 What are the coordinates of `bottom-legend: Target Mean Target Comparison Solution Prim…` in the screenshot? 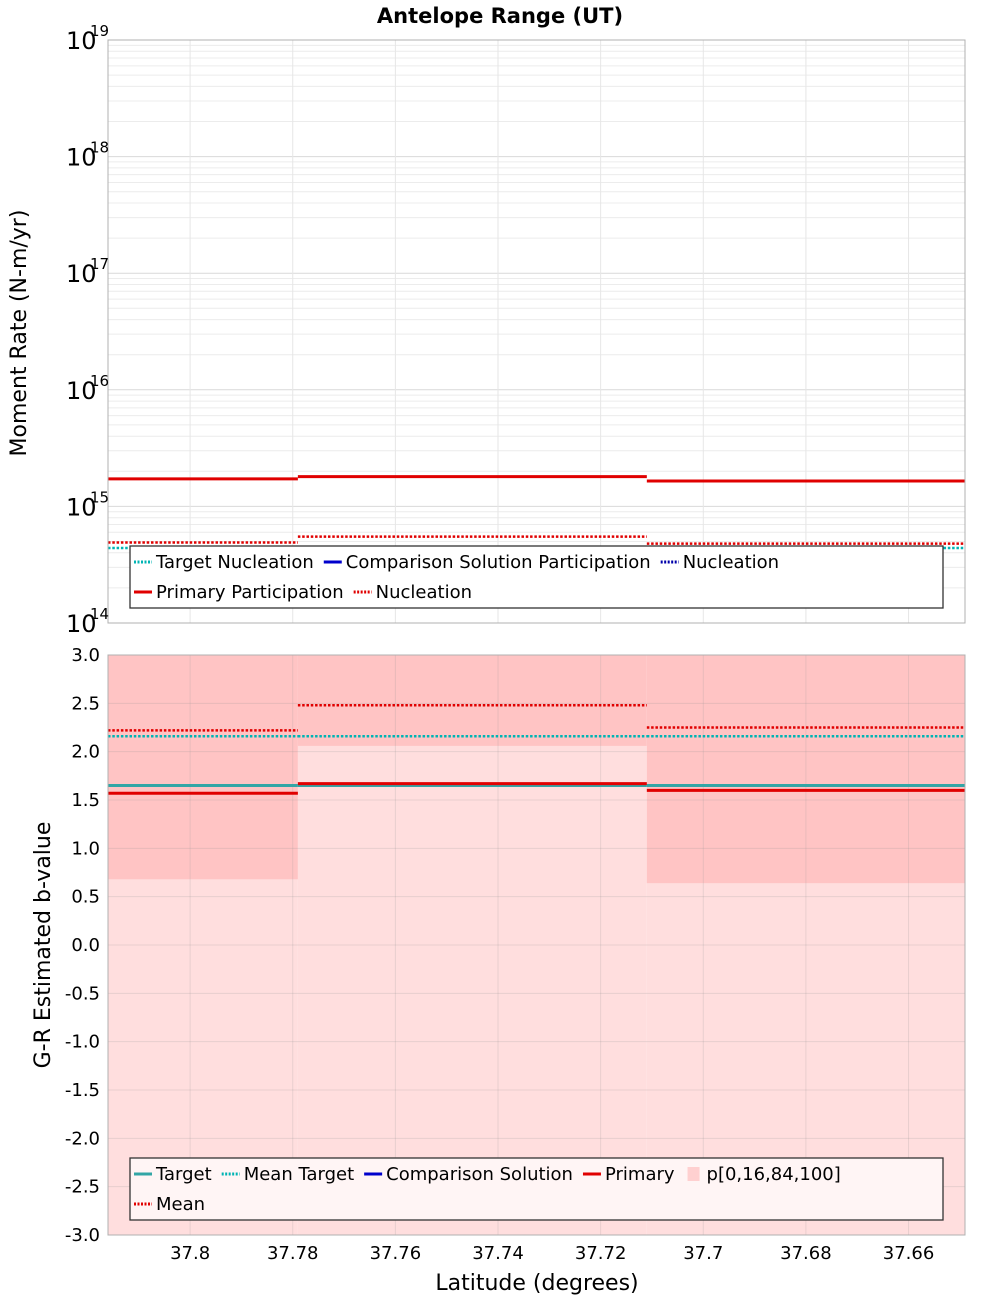 It's located at (536, 1189).